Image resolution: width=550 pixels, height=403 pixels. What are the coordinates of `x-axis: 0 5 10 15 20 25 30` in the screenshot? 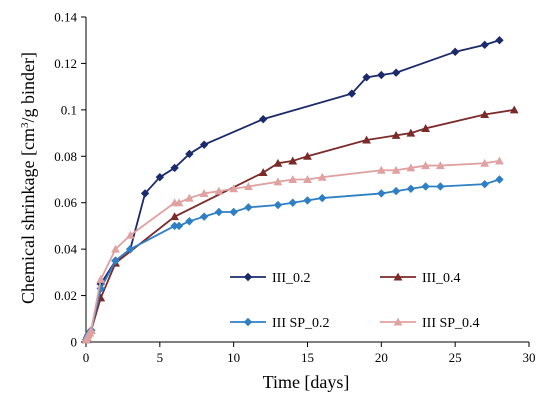 It's located at (309, 353).